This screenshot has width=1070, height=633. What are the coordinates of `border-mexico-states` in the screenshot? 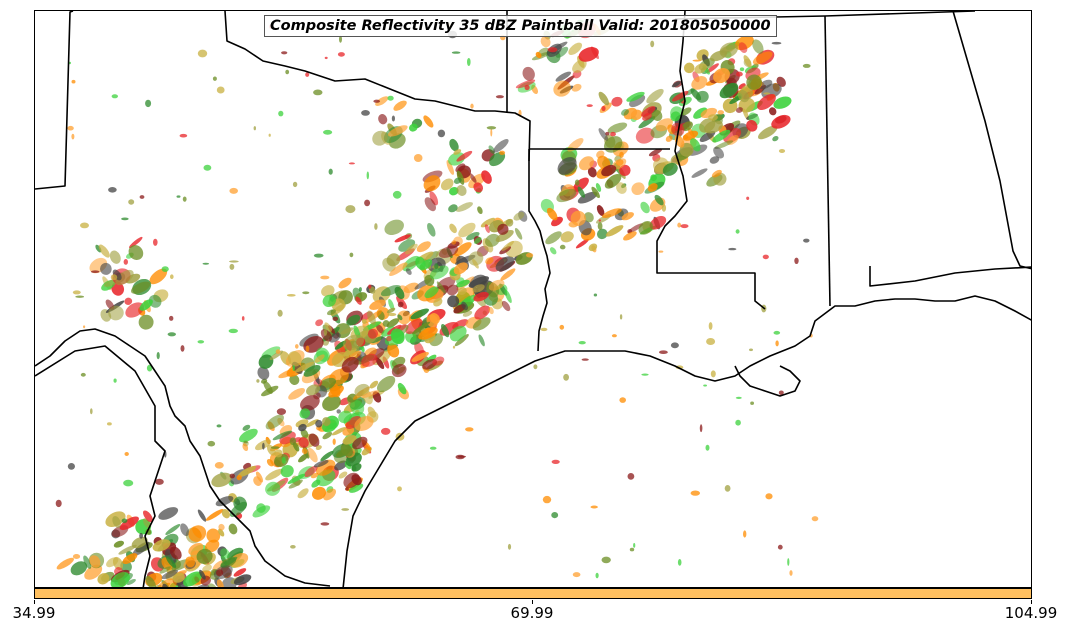 It's located at (100, 466).